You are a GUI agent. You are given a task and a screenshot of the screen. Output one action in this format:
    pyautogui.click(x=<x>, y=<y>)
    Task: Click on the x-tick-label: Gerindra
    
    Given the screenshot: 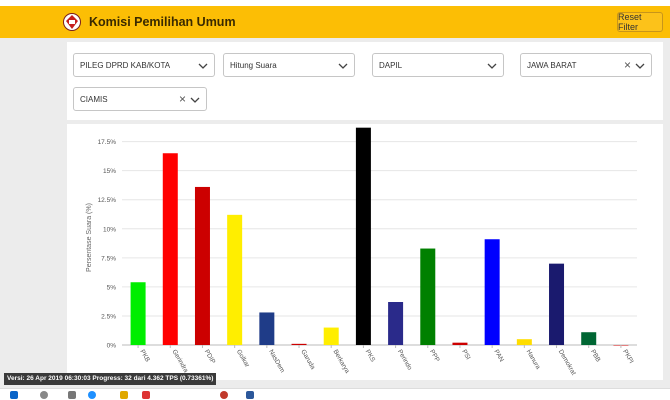 What is the action you would take?
    pyautogui.click(x=180, y=362)
    